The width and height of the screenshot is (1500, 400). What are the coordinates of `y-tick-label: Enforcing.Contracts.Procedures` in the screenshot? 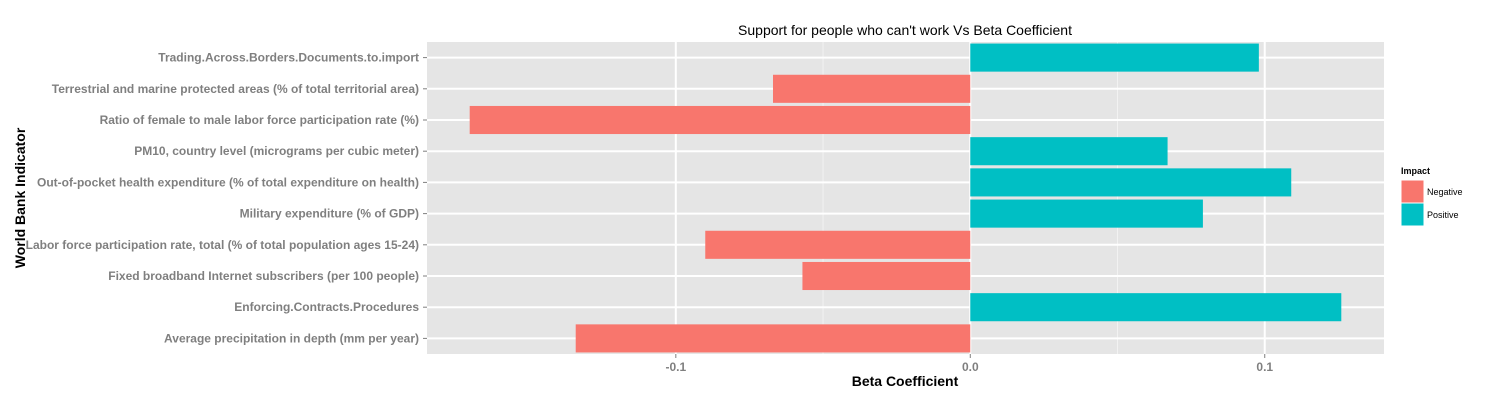 It's located at (326, 307).